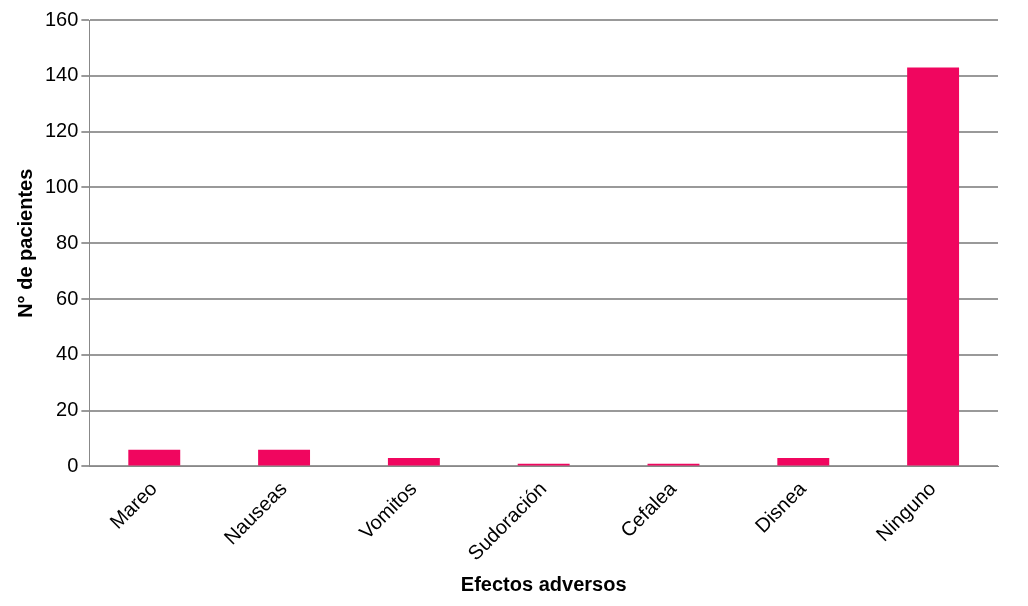 The width and height of the screenshot is (1028, 606). I want to click on y-tick-label: 160, so click(61, 18).